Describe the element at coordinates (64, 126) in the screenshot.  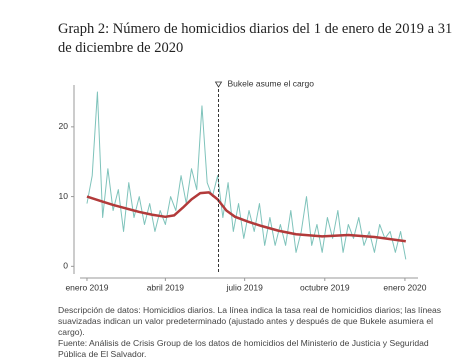
I see `y-tick-label: 20` at that location.